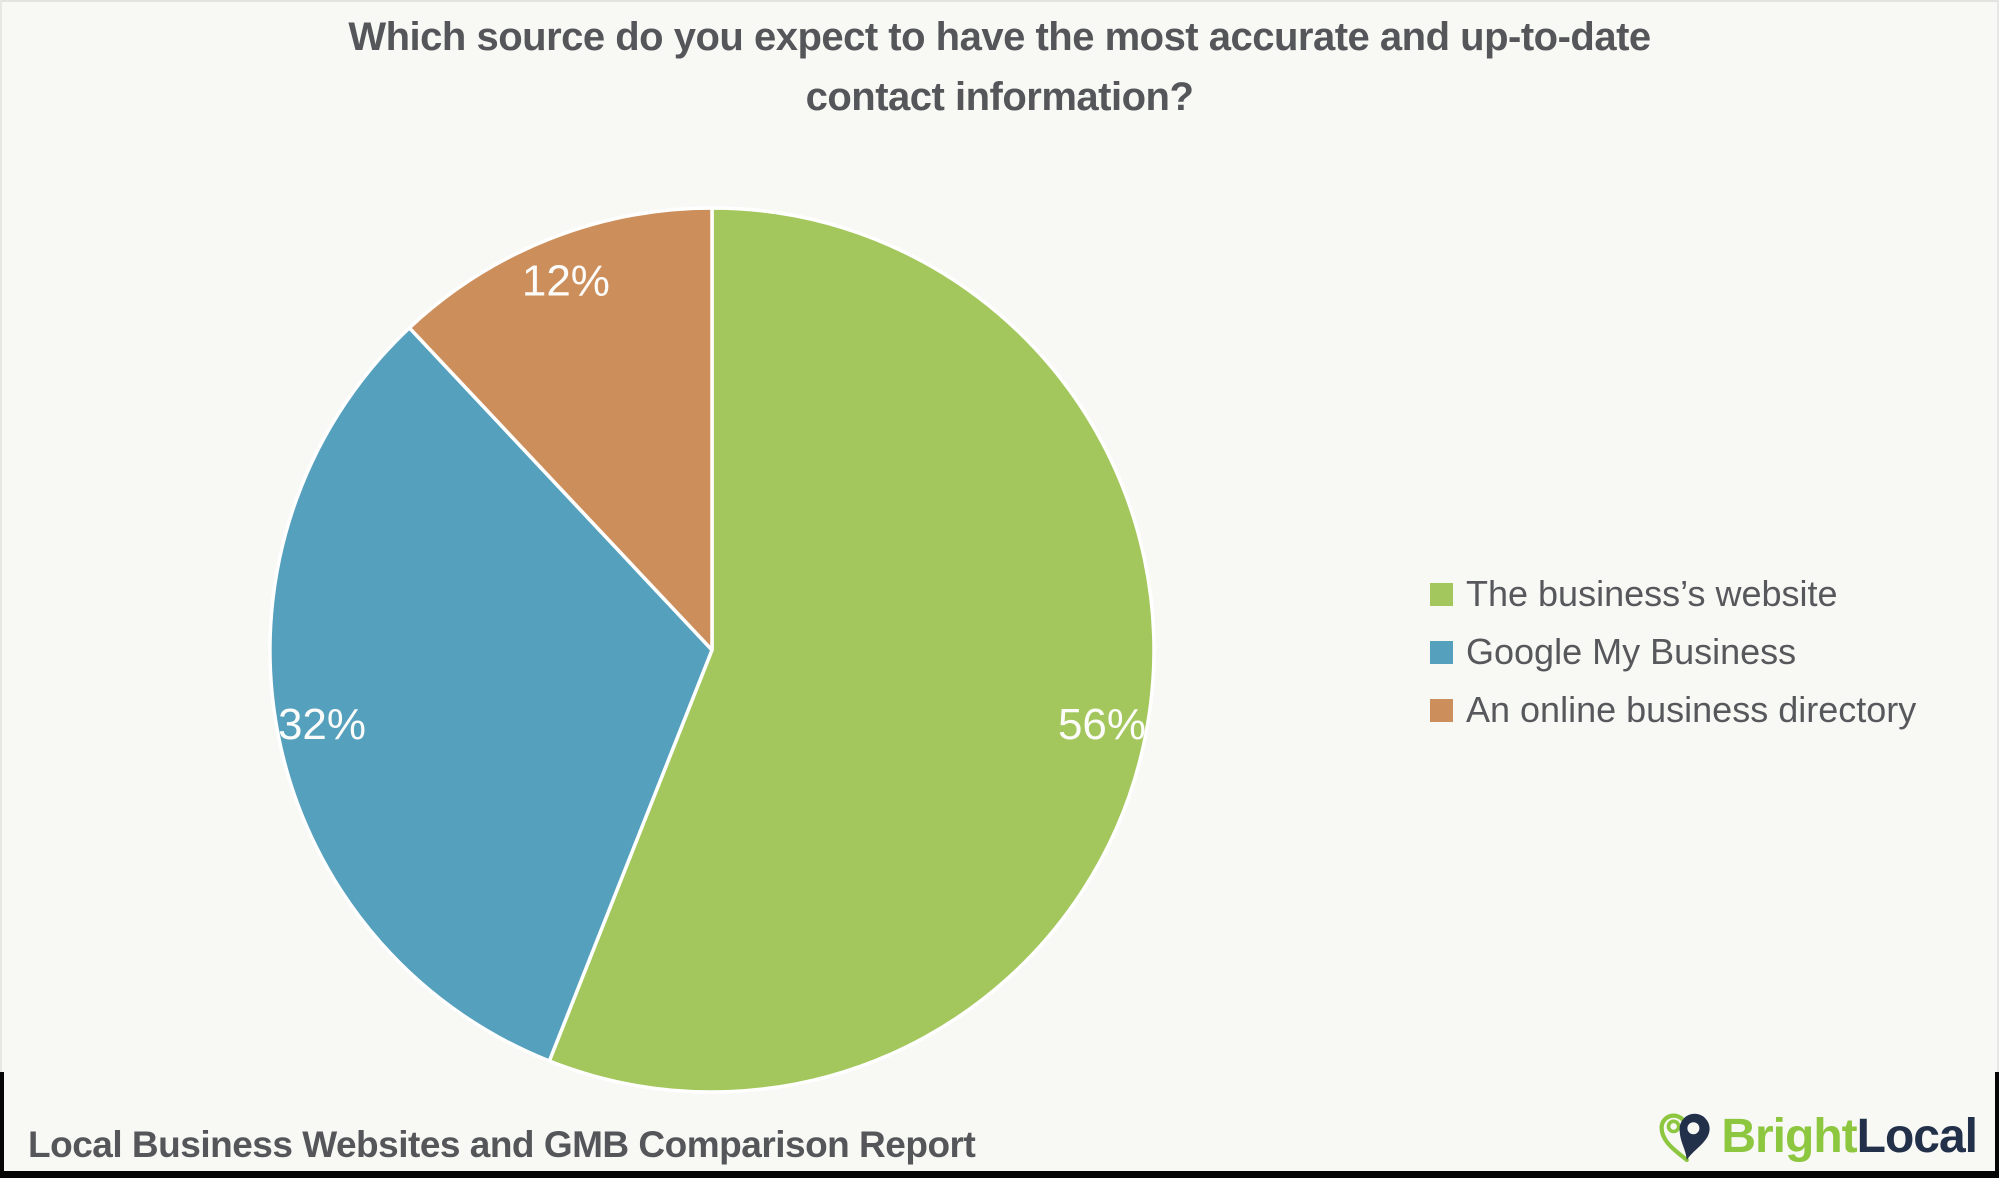 This screenshot has width=1999, height=1178. What do you see at coordinates (1, 589) in the screenshot?
I see `left-edge-line` at bounding box center [1, 589].